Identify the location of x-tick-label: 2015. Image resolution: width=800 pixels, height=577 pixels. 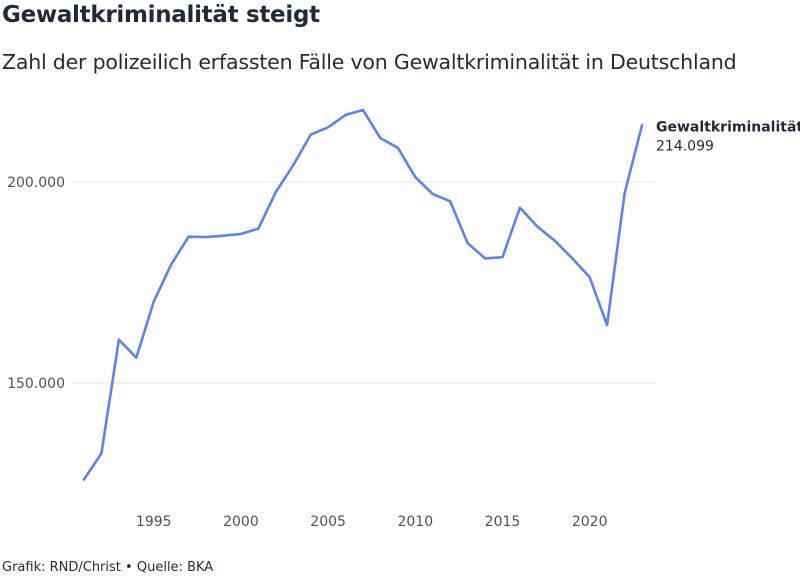
(503, 522).